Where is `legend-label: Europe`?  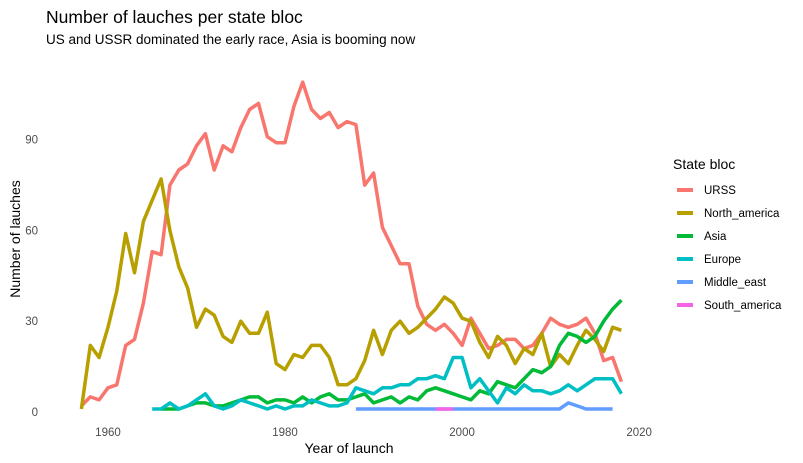 legend-label: Europe is located at coordinates (722, 260).